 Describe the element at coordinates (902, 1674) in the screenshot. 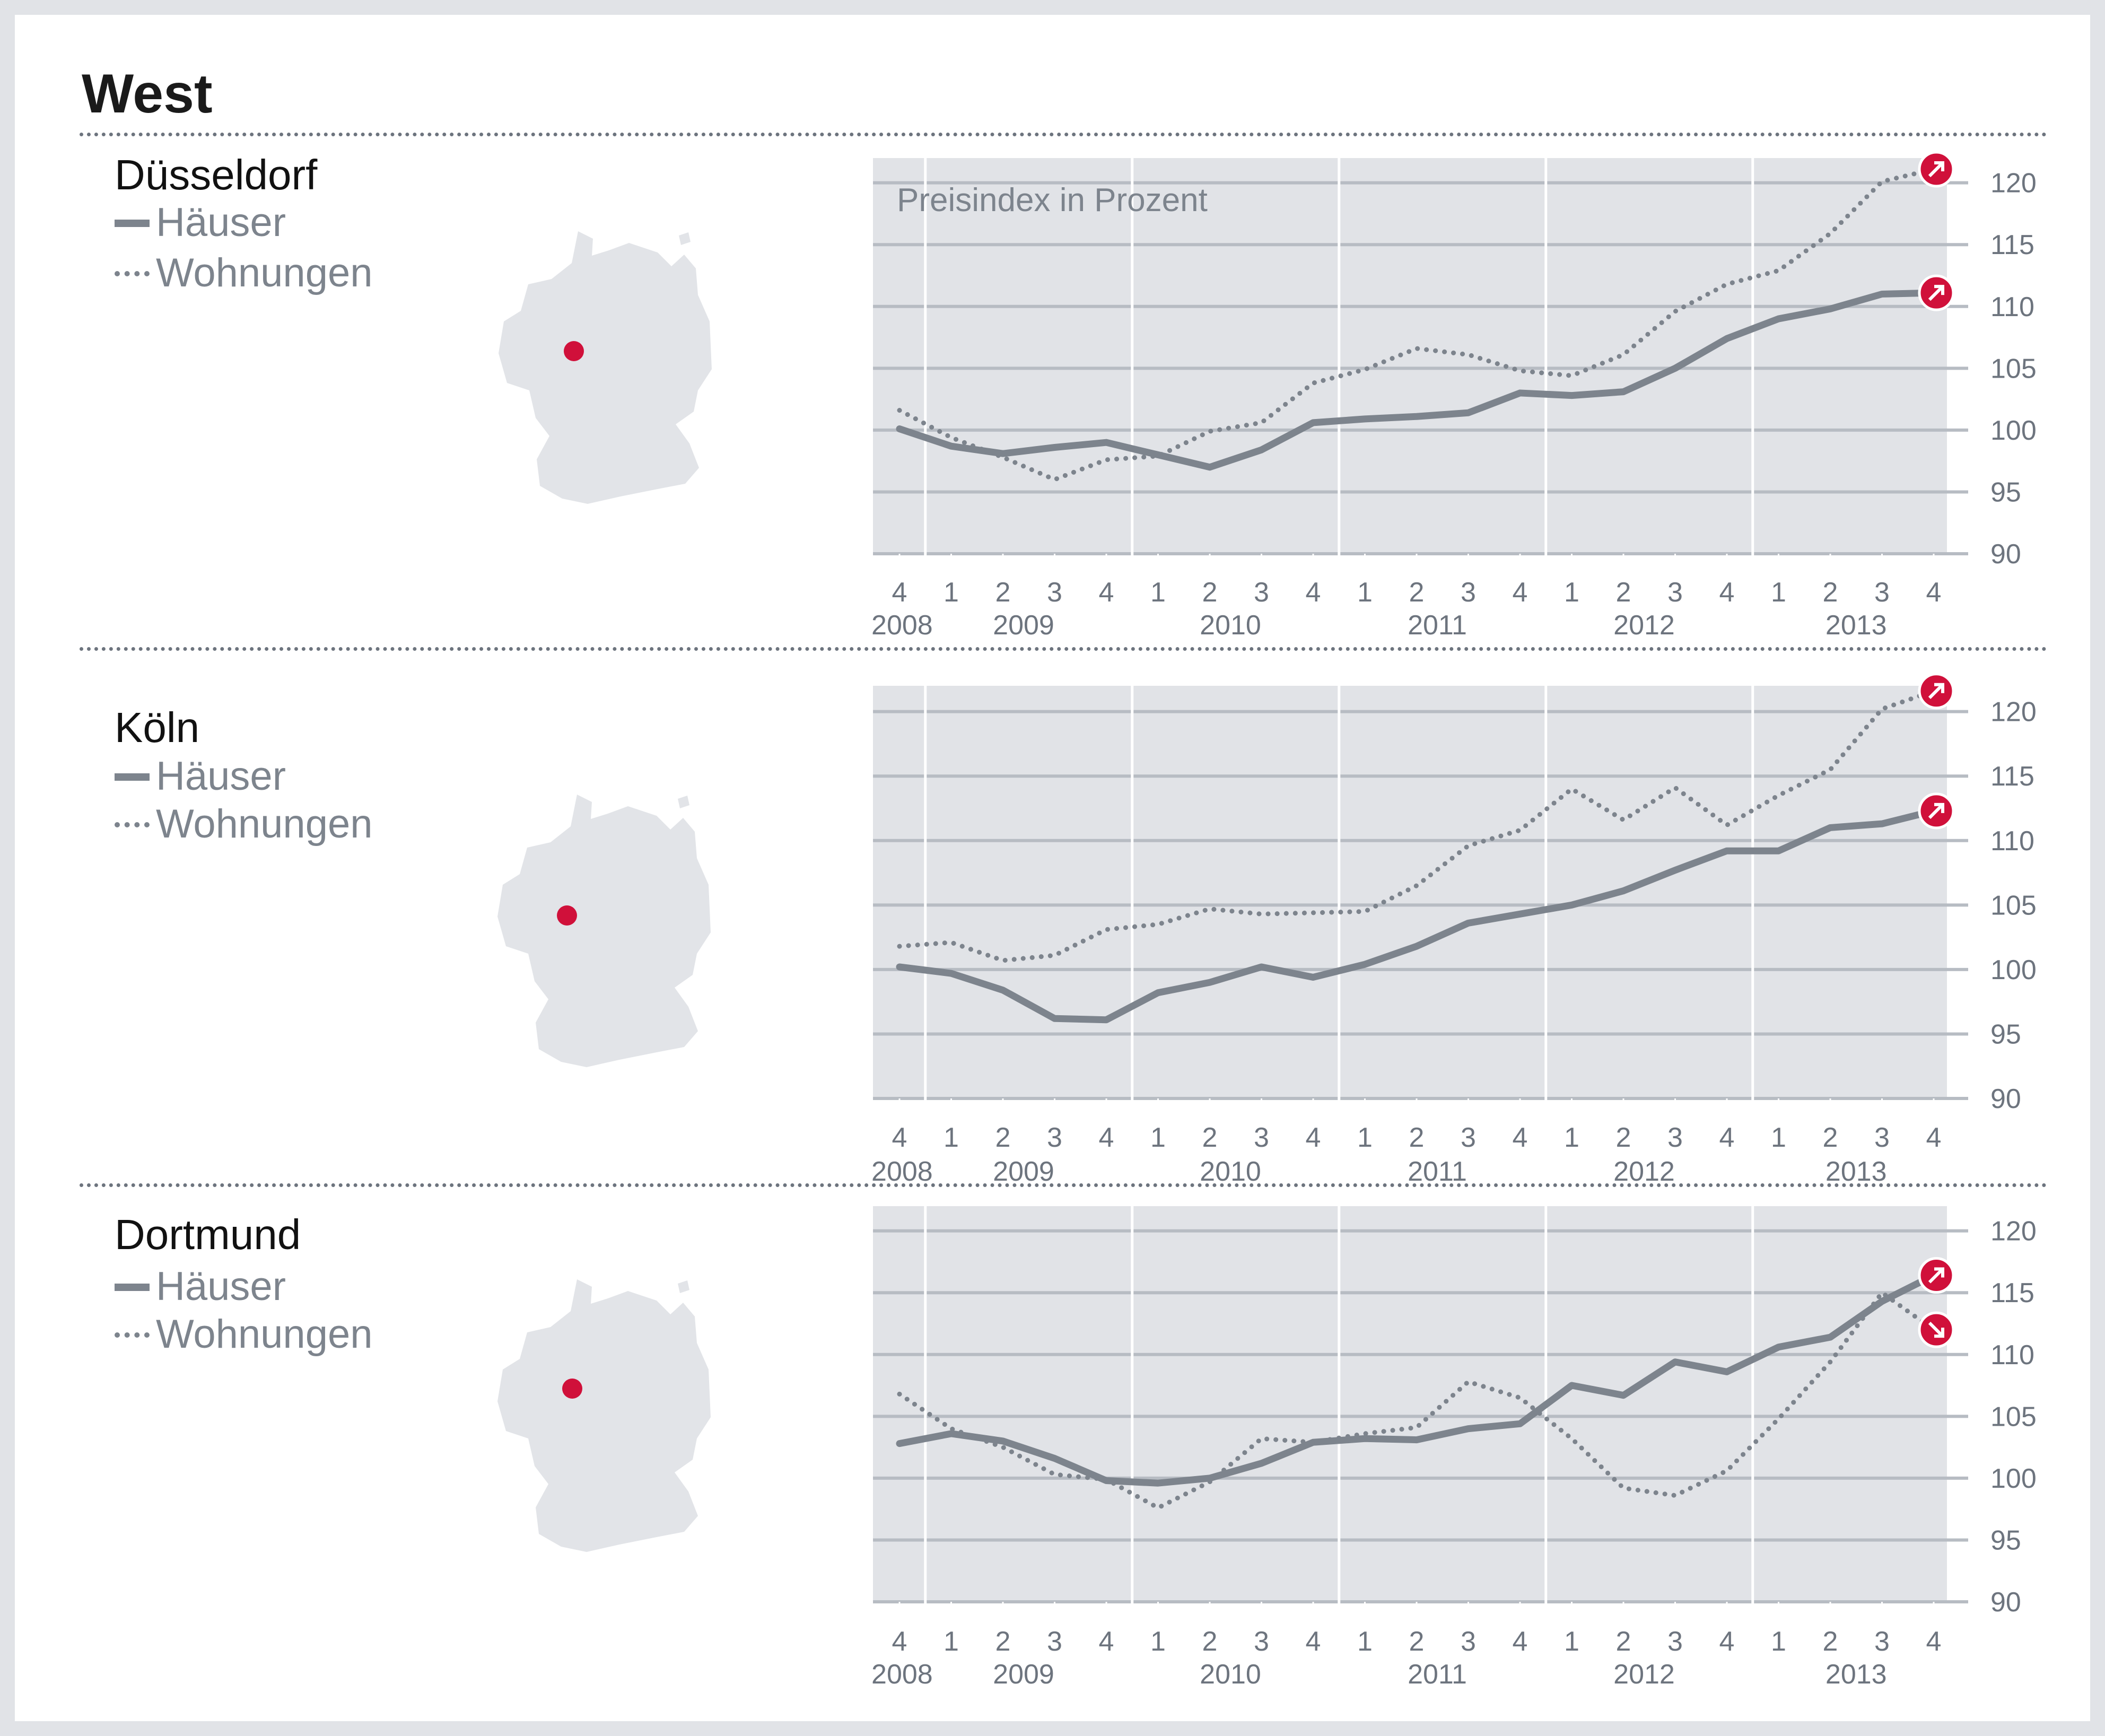

I see `x-year-label: 2008` at that location.